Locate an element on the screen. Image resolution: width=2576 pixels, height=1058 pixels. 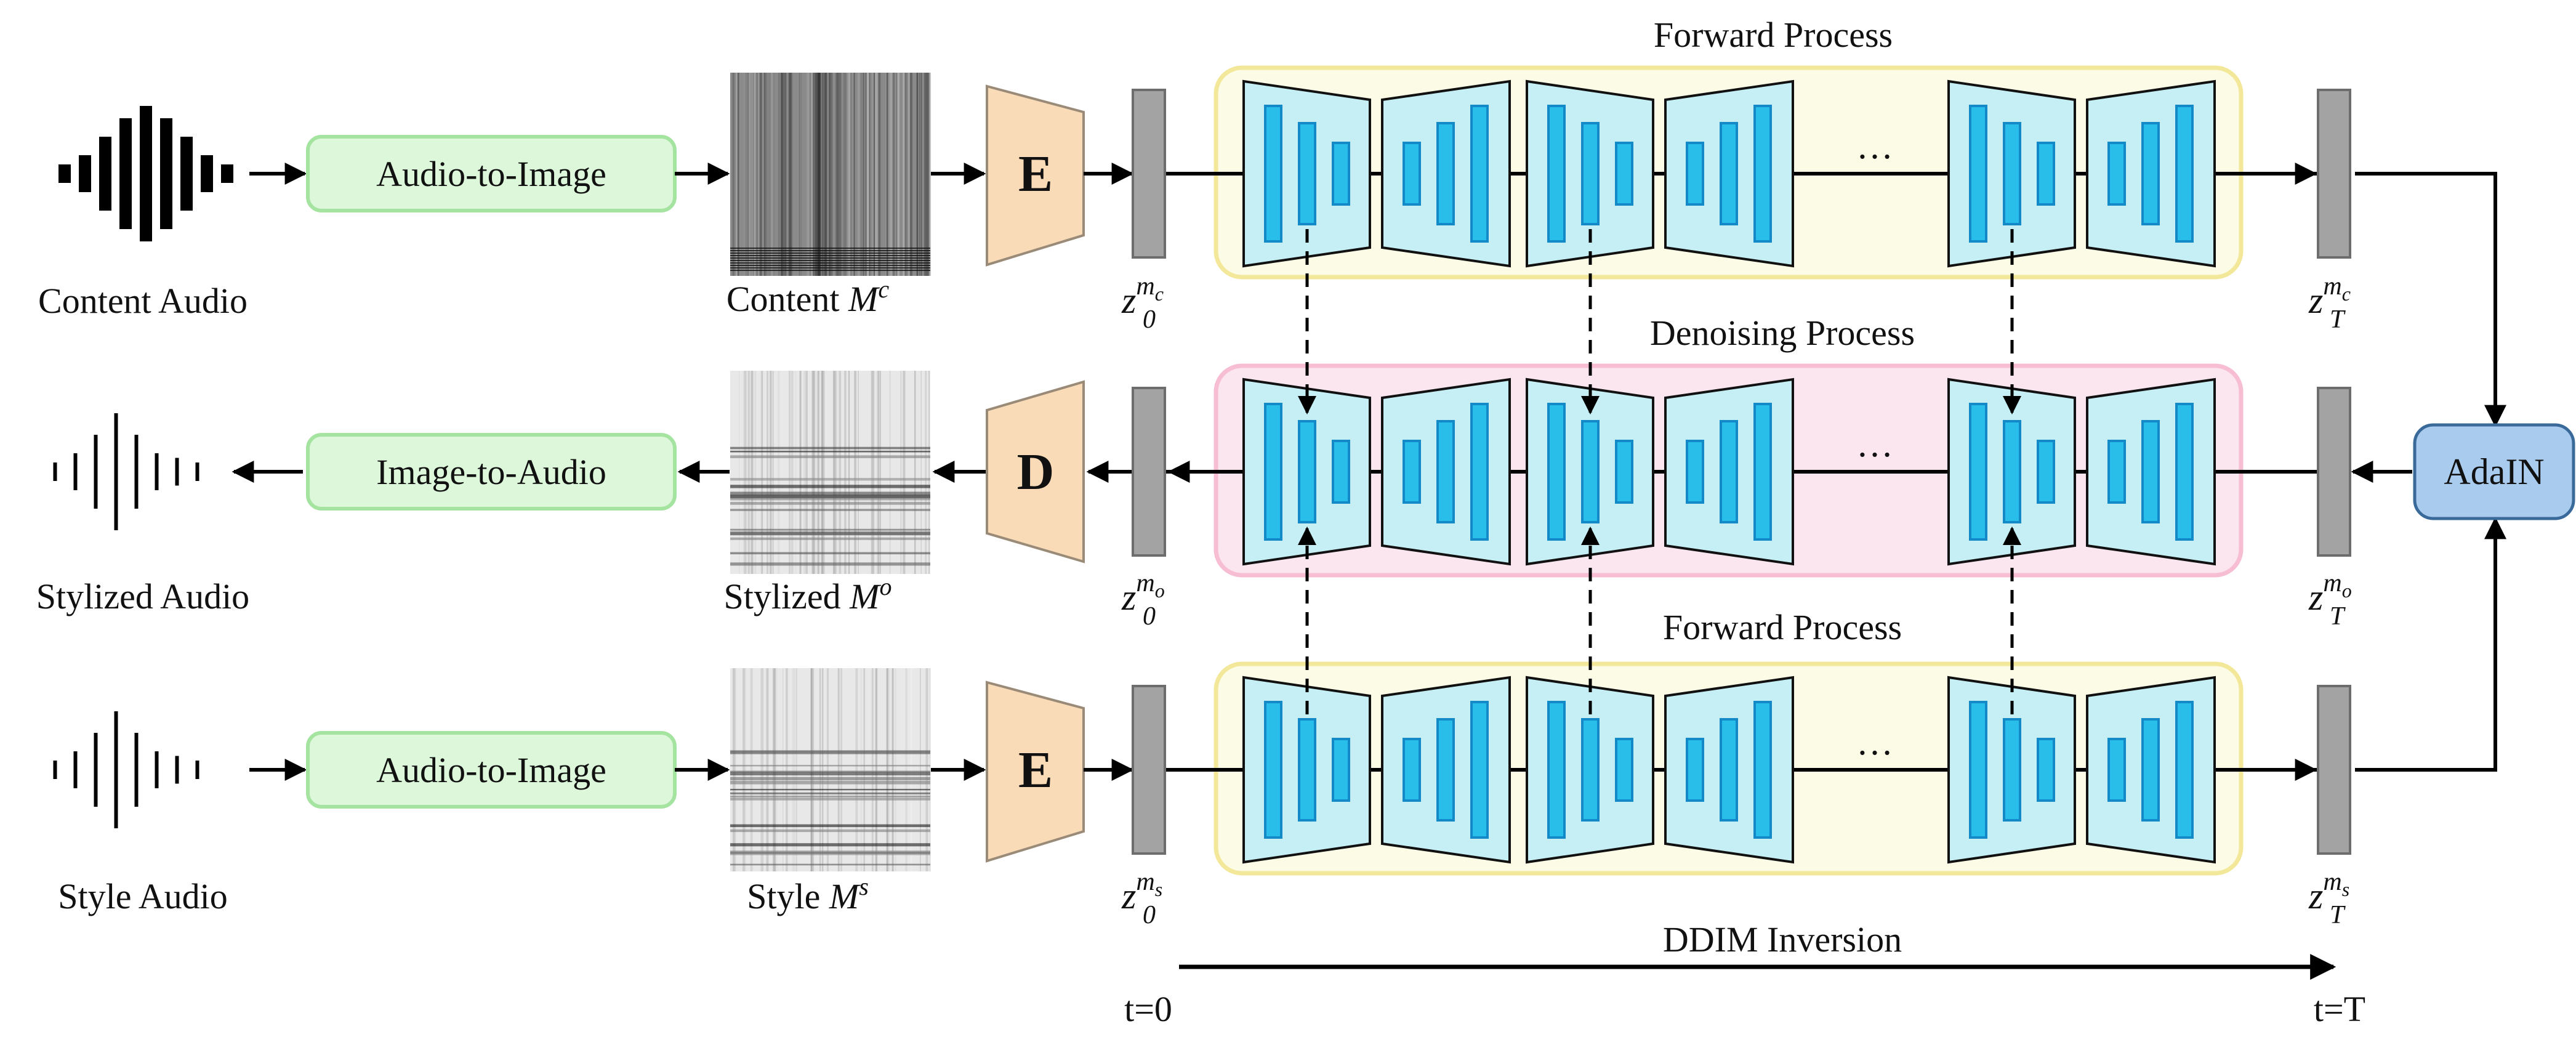
stylized-spectrogram-bg is located at coordinates (830, 473).